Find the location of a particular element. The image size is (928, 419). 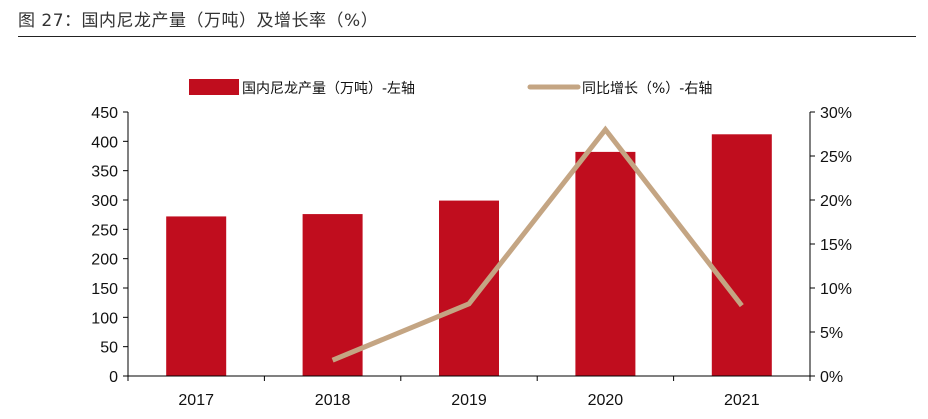

legend: 国内尼龙产量（万吨）-左轴 同比增长（%）-右轴 is located at coordinates (450, 88).